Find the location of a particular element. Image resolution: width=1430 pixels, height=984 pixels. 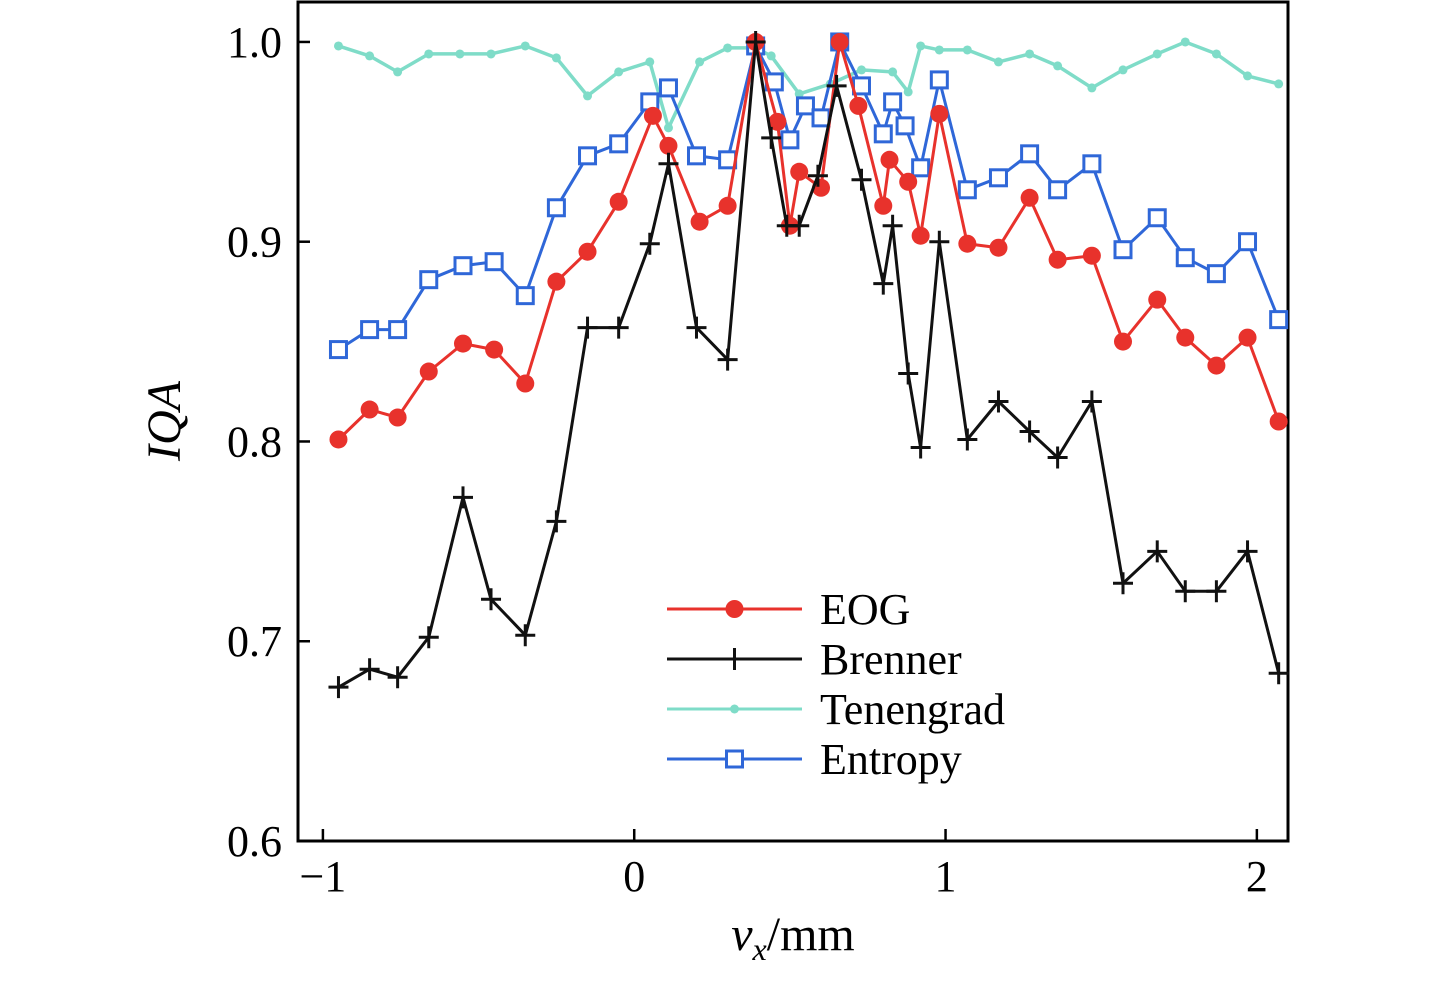

legend-item-tenengrad: Tenengrad is located at coordinates (836, 709).